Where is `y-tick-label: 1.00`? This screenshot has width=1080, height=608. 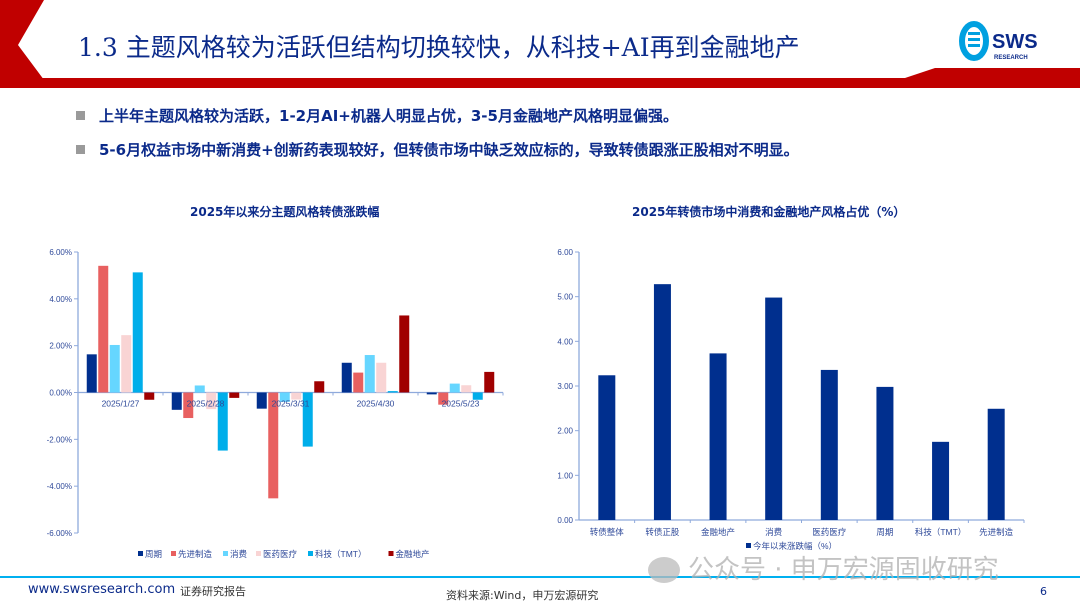 y-tick-label: 1.00 is located at coordinates (565, 475).